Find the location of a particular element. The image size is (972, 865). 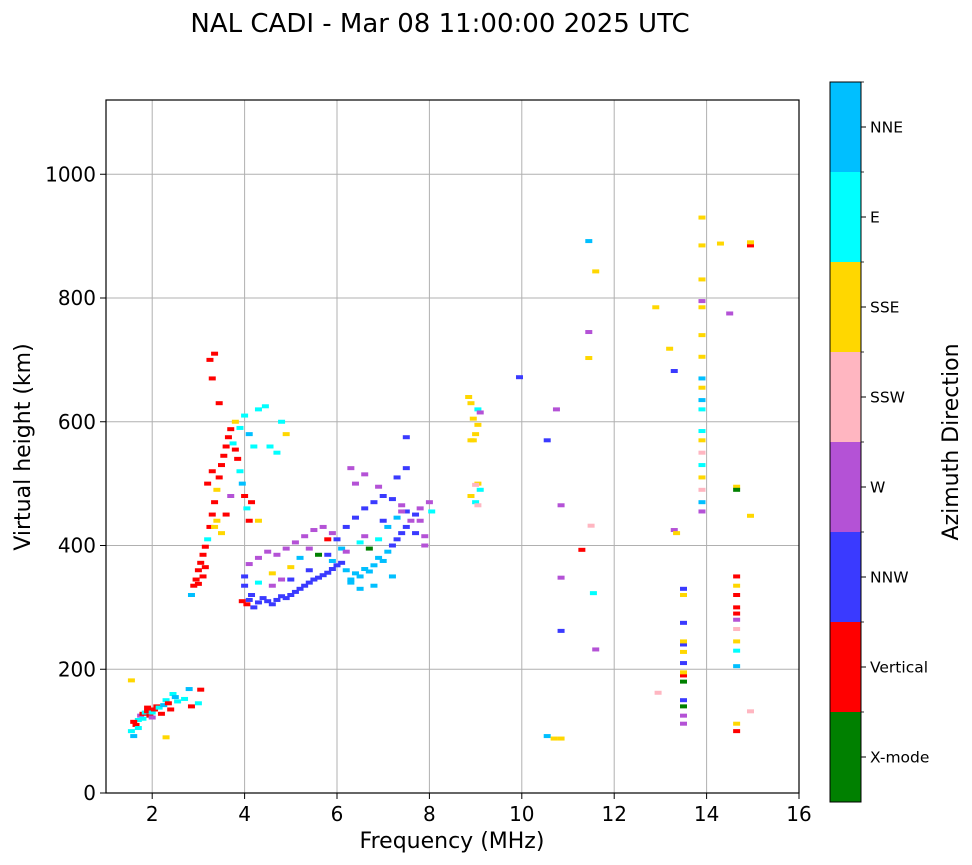

y-tick-label: 0 is located at coordinates (89, 793).